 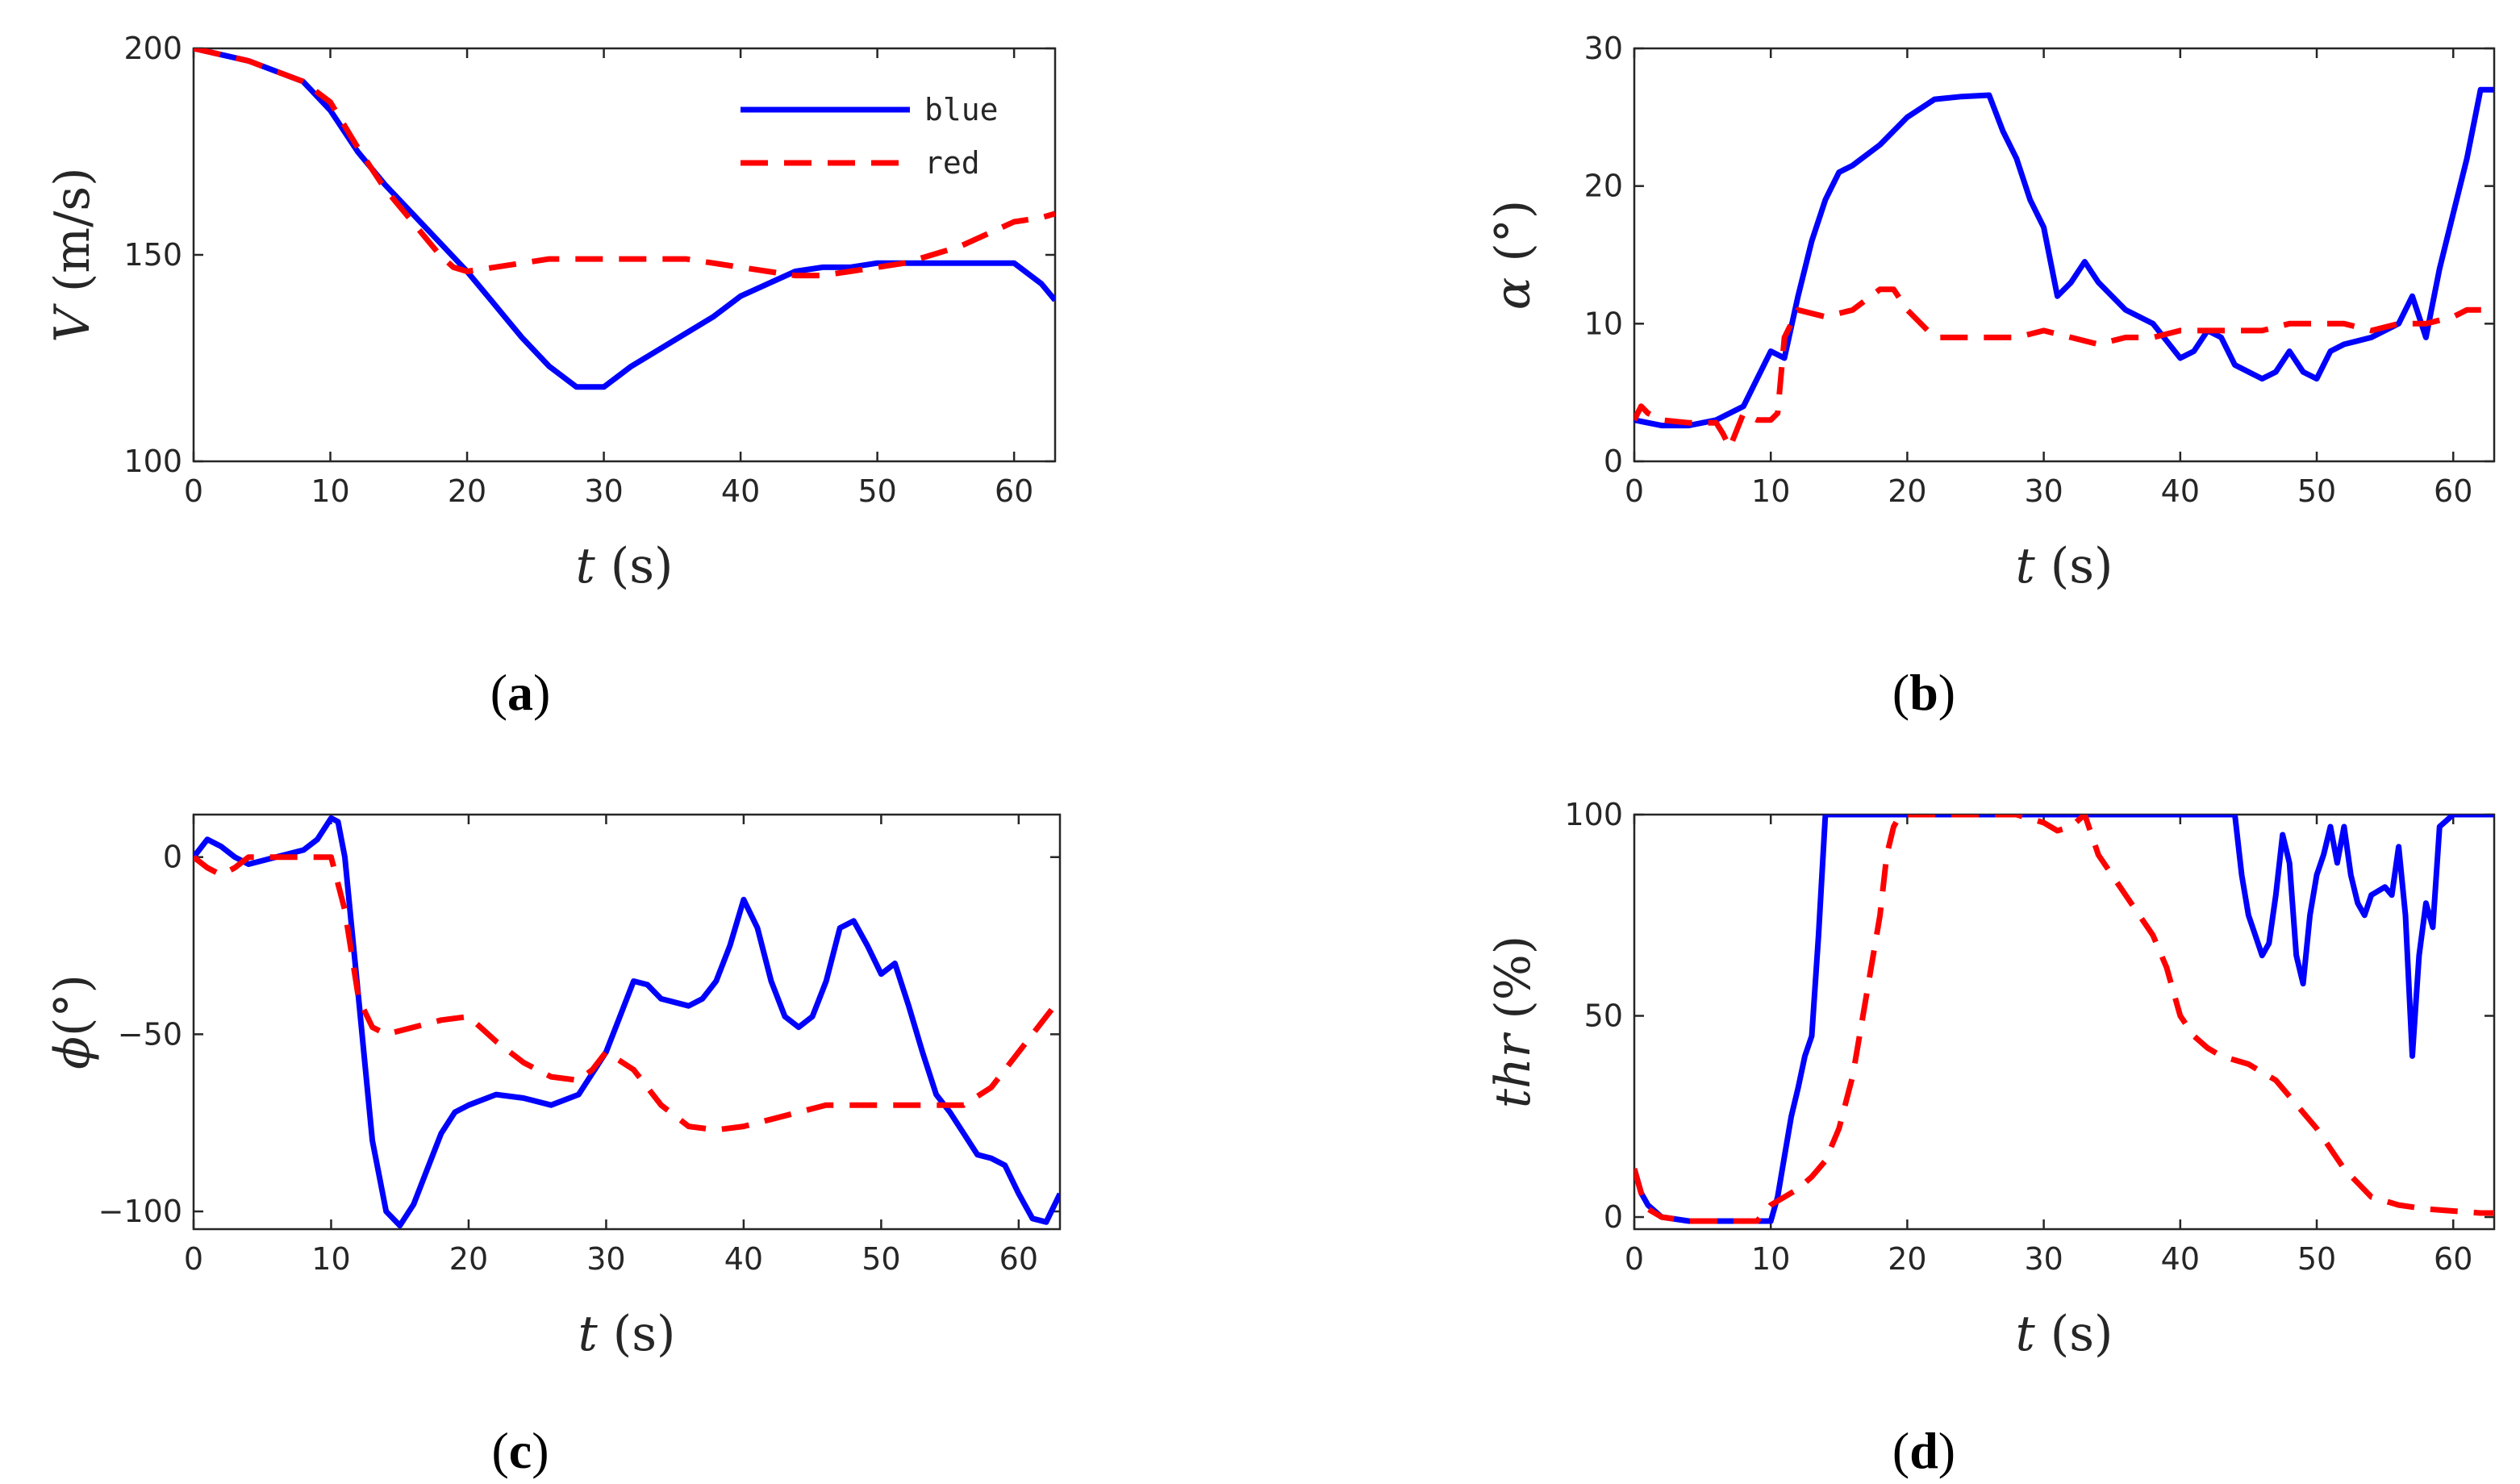 What do you see at coordinates (153, 49) in the screenshot?
I see `y-tick-label: 200` at bounding box center [153, 49].